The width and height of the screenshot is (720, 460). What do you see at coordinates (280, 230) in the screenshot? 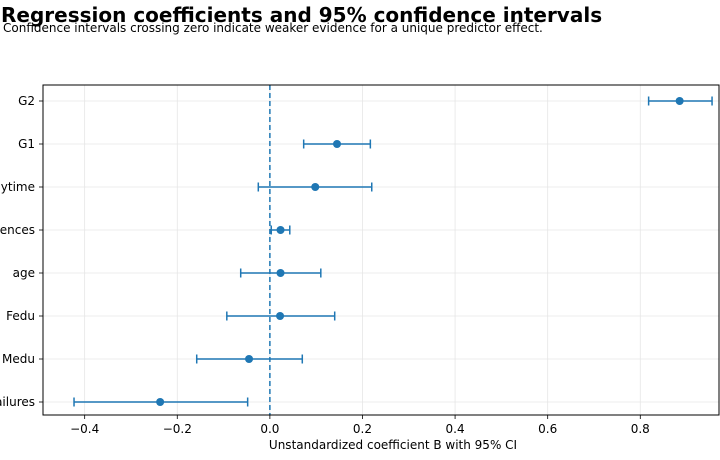
I see `estimate-point-absences` at bounding box center [280, 230].